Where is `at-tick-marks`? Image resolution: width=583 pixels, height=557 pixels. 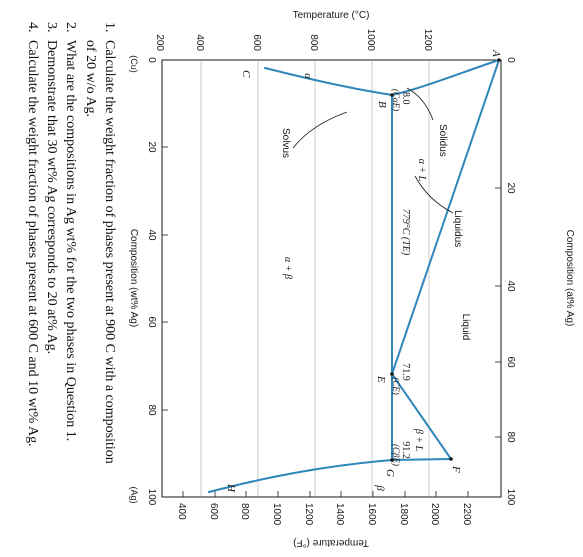
at-tick-marks is located at coordinates (498, 278).